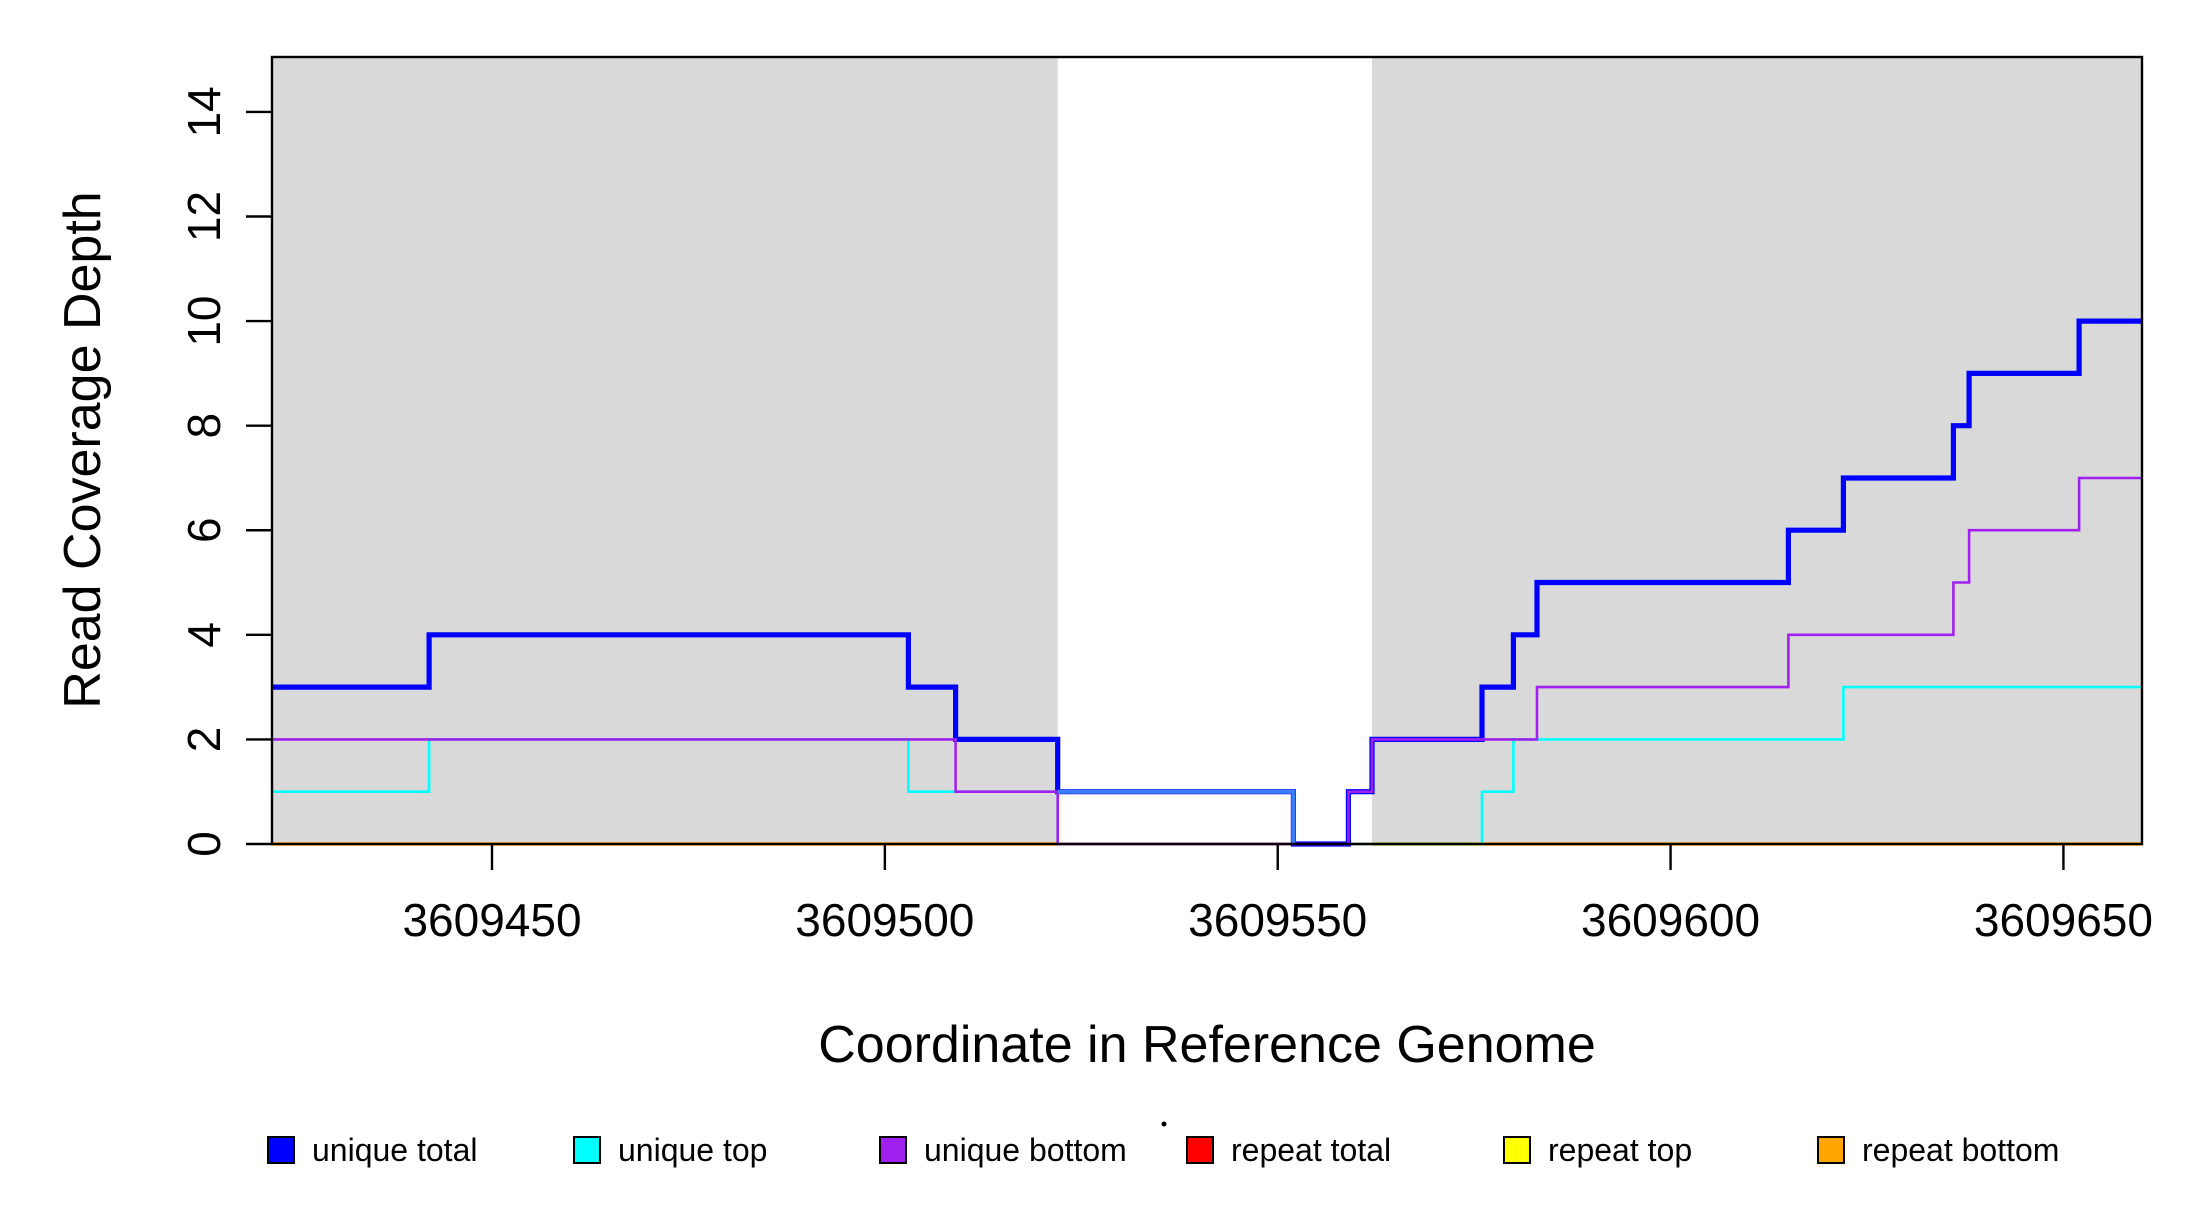 The height and width of the screenshot is (1205, 2200). What do you see at coordinates (204, 426) in the screenshot?
I see `y-axis-tick-label: 8` at bounding box center [204, 426].